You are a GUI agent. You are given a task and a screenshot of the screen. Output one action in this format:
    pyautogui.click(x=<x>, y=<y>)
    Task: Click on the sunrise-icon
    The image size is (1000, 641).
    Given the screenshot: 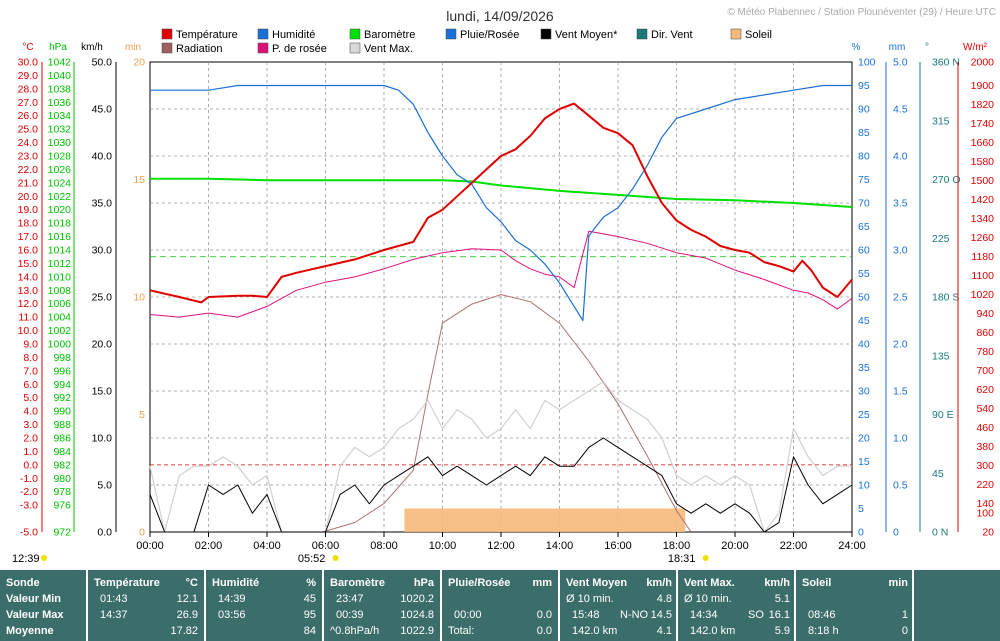 What is the action you would take?
    pyautogui.click(x=335, y=558)
    